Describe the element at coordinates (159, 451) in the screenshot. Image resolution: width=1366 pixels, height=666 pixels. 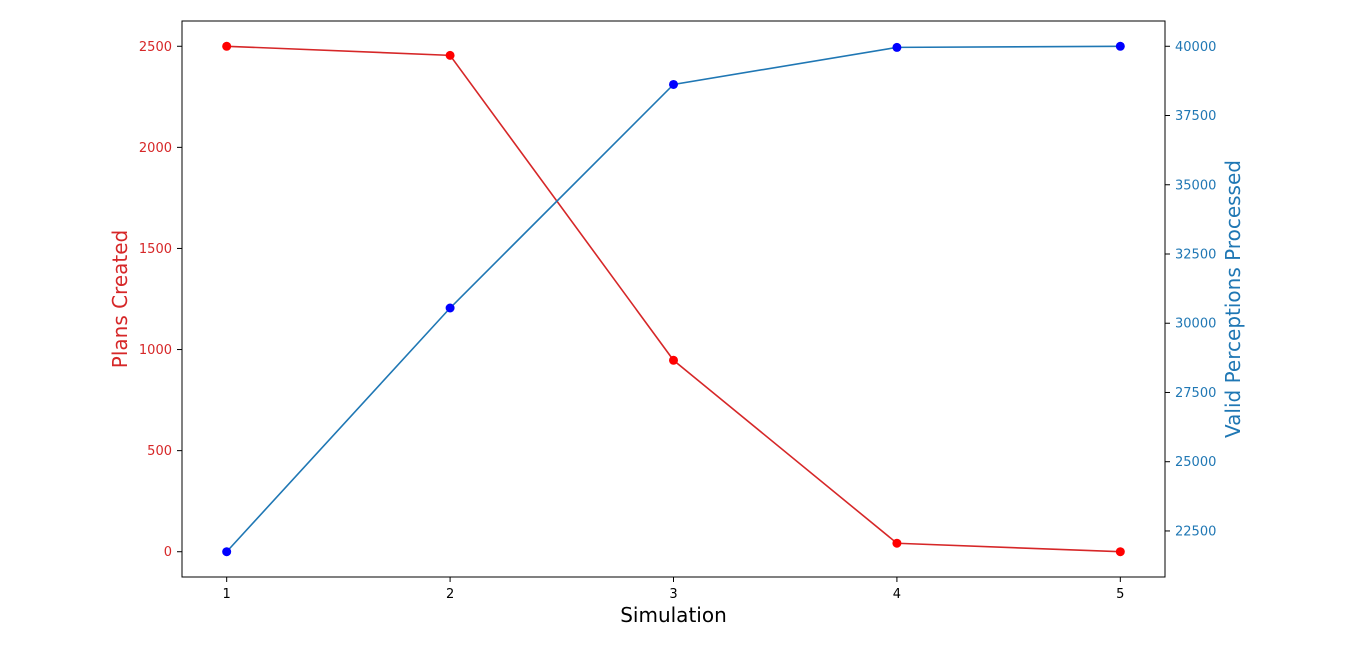
I see `left-y-tick-label: 500` at that location.